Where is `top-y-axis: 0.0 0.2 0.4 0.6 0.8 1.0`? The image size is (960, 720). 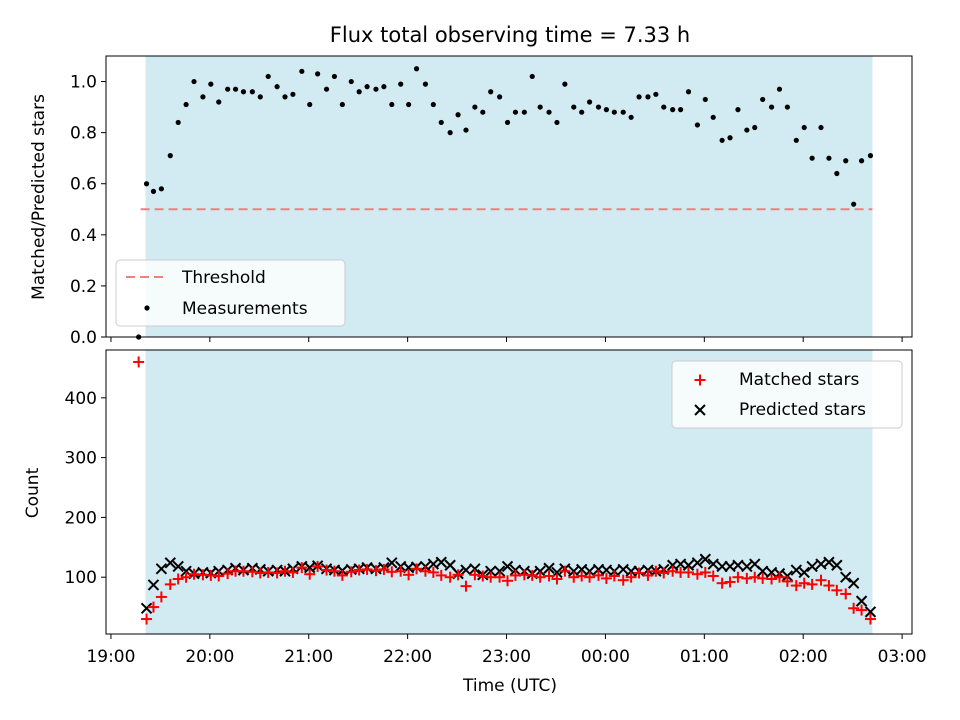
top-y-axis: 0.0 0.2 0.4 0.6 0.8 1.0 is located at coordinates (88, 210).